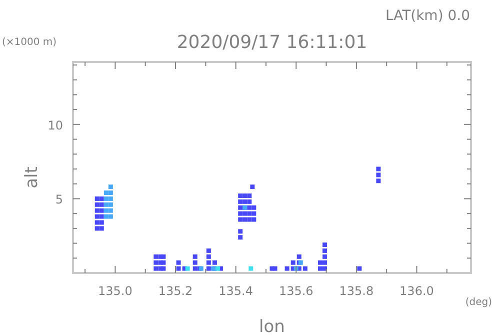 This screenshot has height=336, width=498. What do you see at coordinates (272, 326) in the screenshot?
I see `x-axis-title: lon` at bounding box center [272, 326].